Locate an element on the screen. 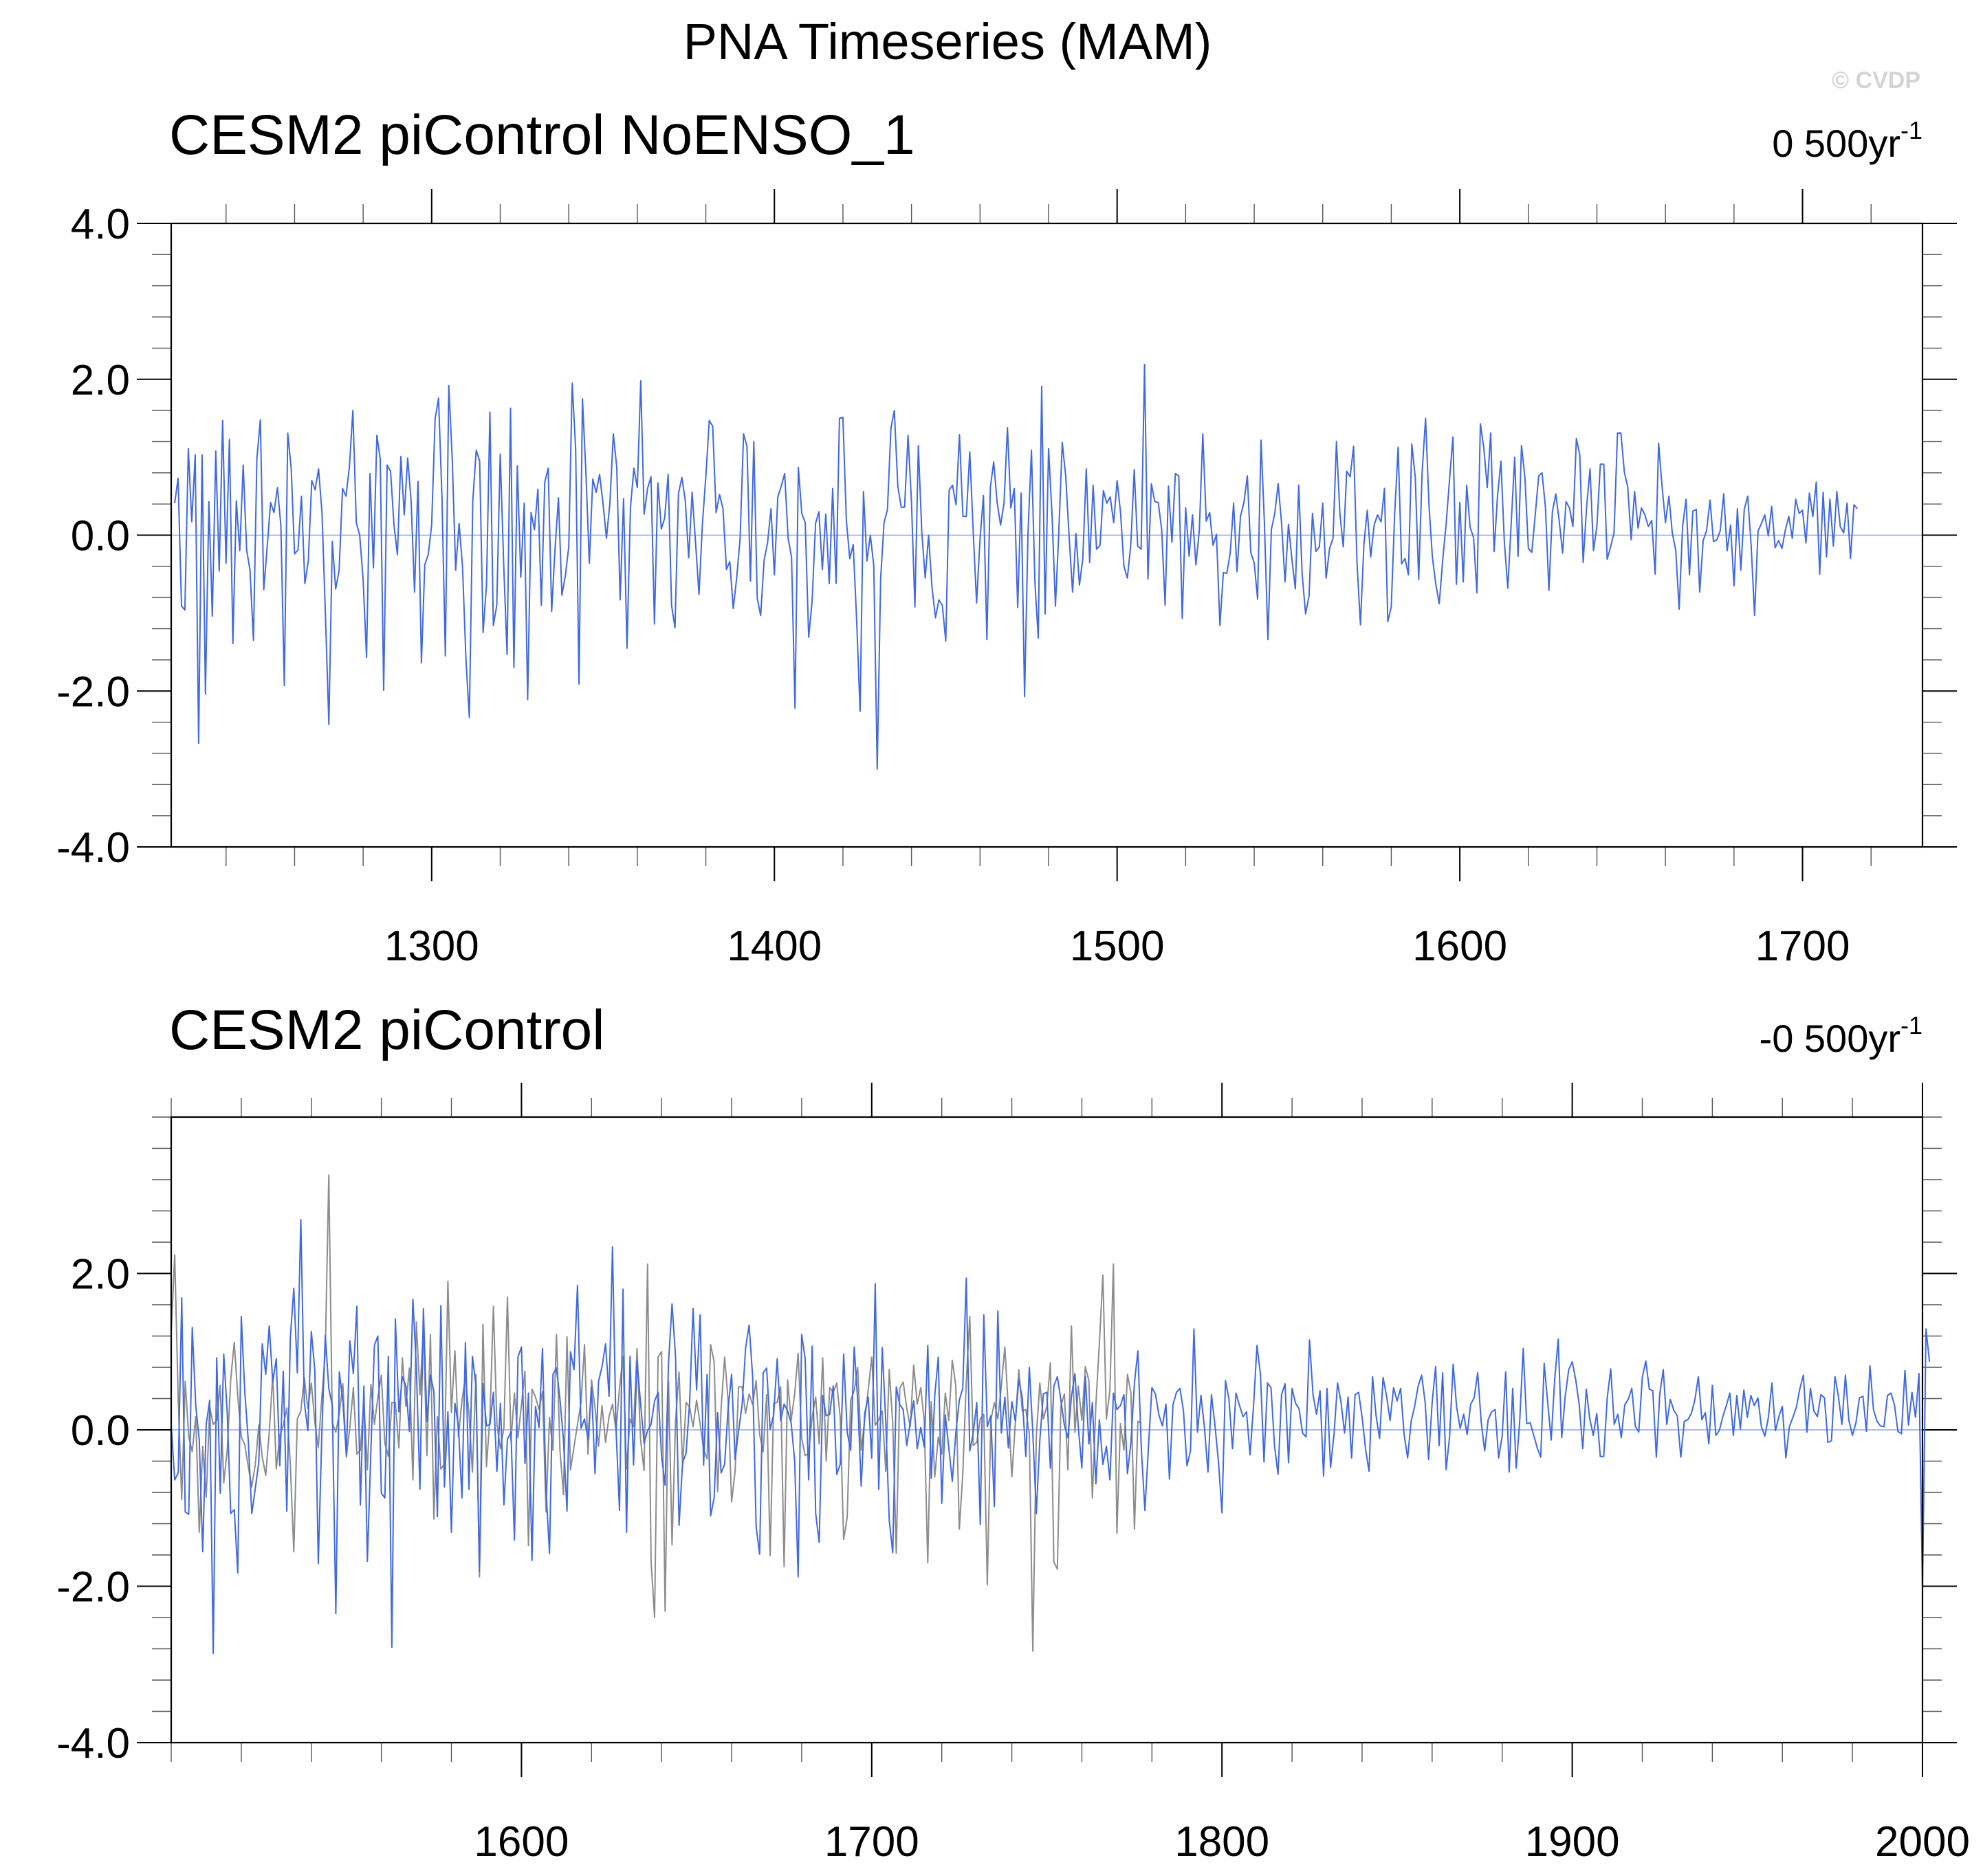 This screenshot has height=1876, width=1983. trend-label: 0 500yr-1 is located at coordinates (1847, 140).